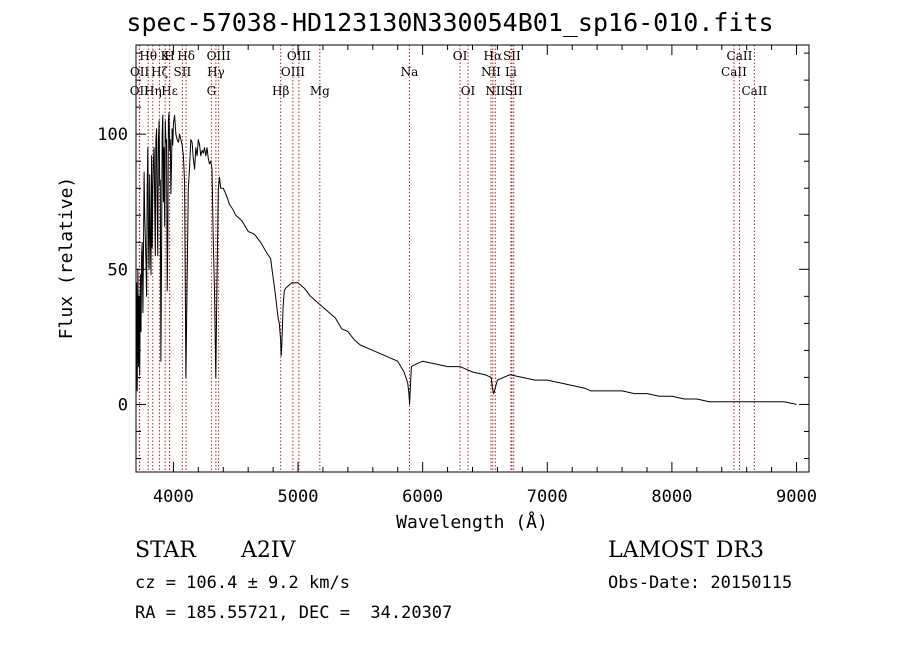 The image size is (900, 649). What do you see at coordinates (671, 497) in the screenshot?
I see `x-tick-label: 8000` at bounding box center [671, 497].